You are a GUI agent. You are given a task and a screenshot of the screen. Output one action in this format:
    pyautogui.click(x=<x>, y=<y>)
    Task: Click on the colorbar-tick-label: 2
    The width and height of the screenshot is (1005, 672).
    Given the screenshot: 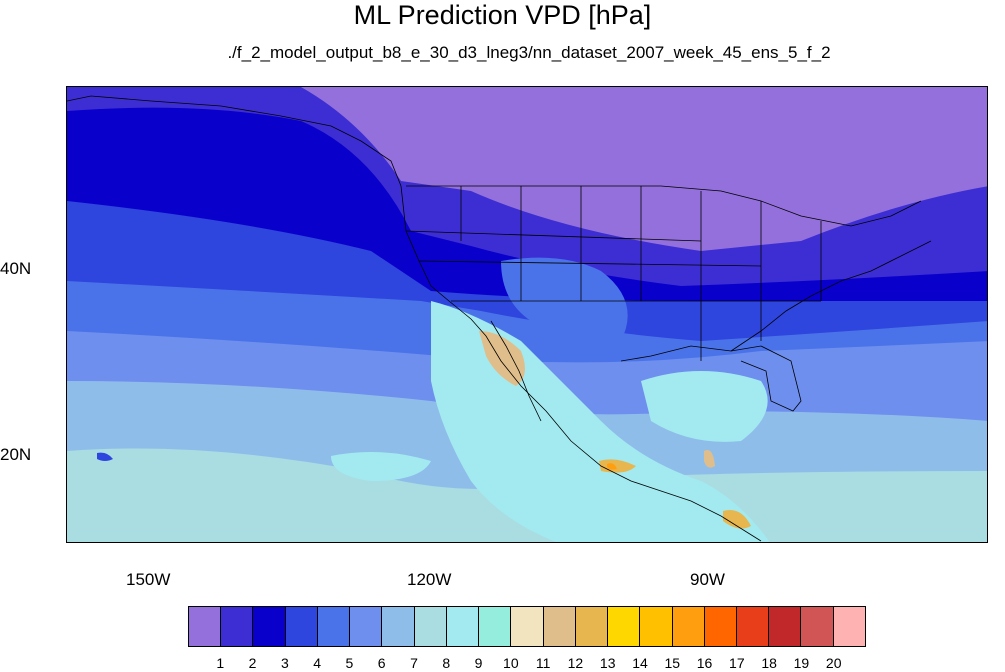 What is the action you would take?
    pyautogui.click(x=252, y=663)
    